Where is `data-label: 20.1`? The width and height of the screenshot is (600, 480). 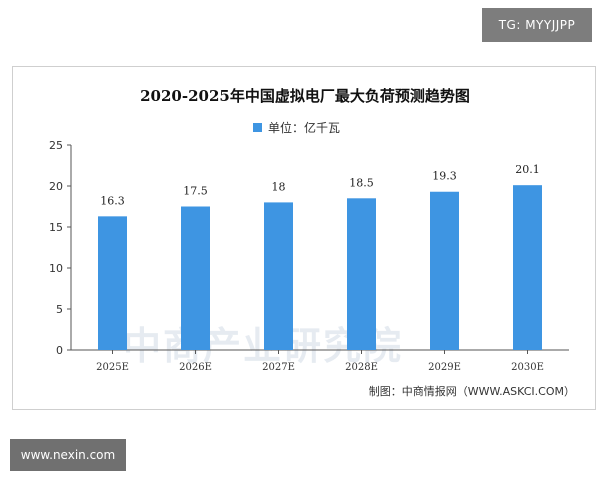 data-label: 20.1 is located at coordinates (527, 169).